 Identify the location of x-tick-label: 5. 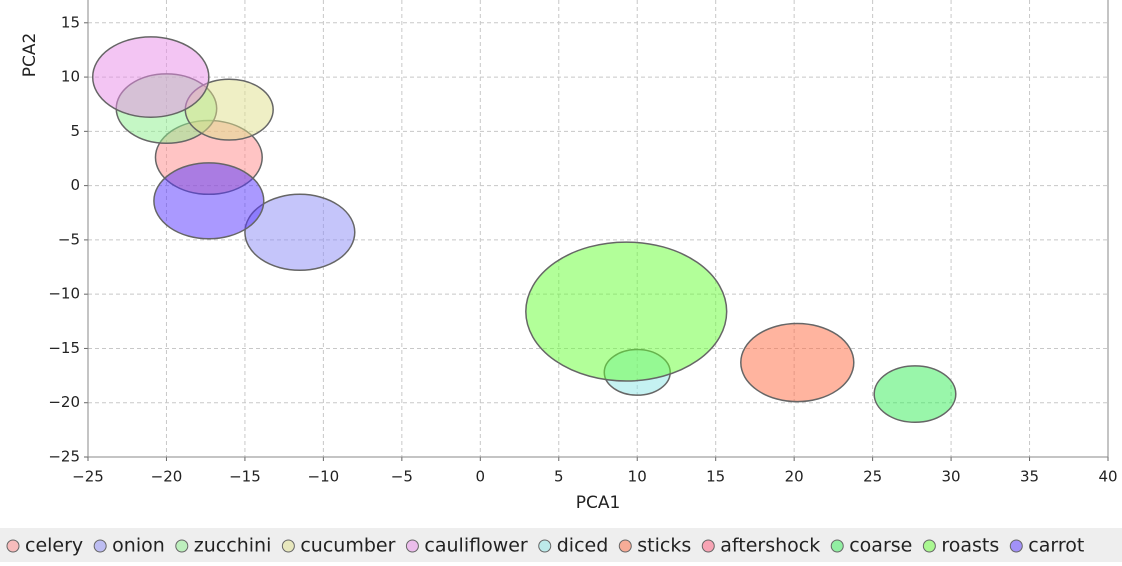
(559, 477).